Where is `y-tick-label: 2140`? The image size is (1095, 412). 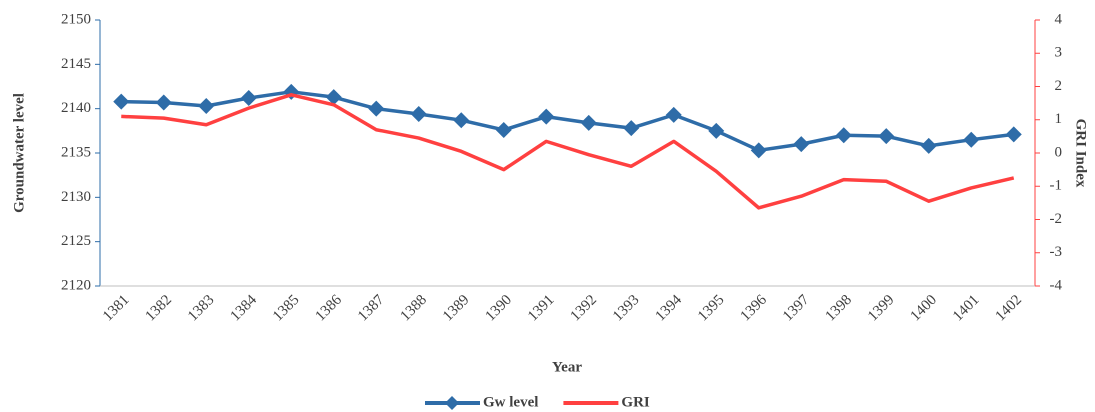
y-tick-label: 2140 is located at coordinates (76, 108).